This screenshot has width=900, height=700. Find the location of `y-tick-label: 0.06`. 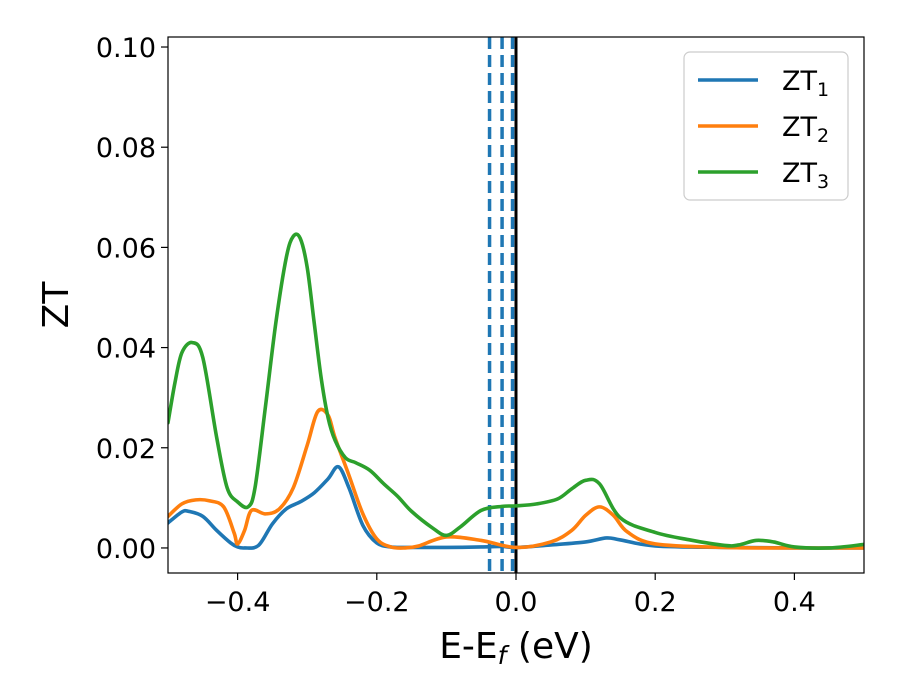

y-tick-label: 0.06 is located at coordinates (126, 248).